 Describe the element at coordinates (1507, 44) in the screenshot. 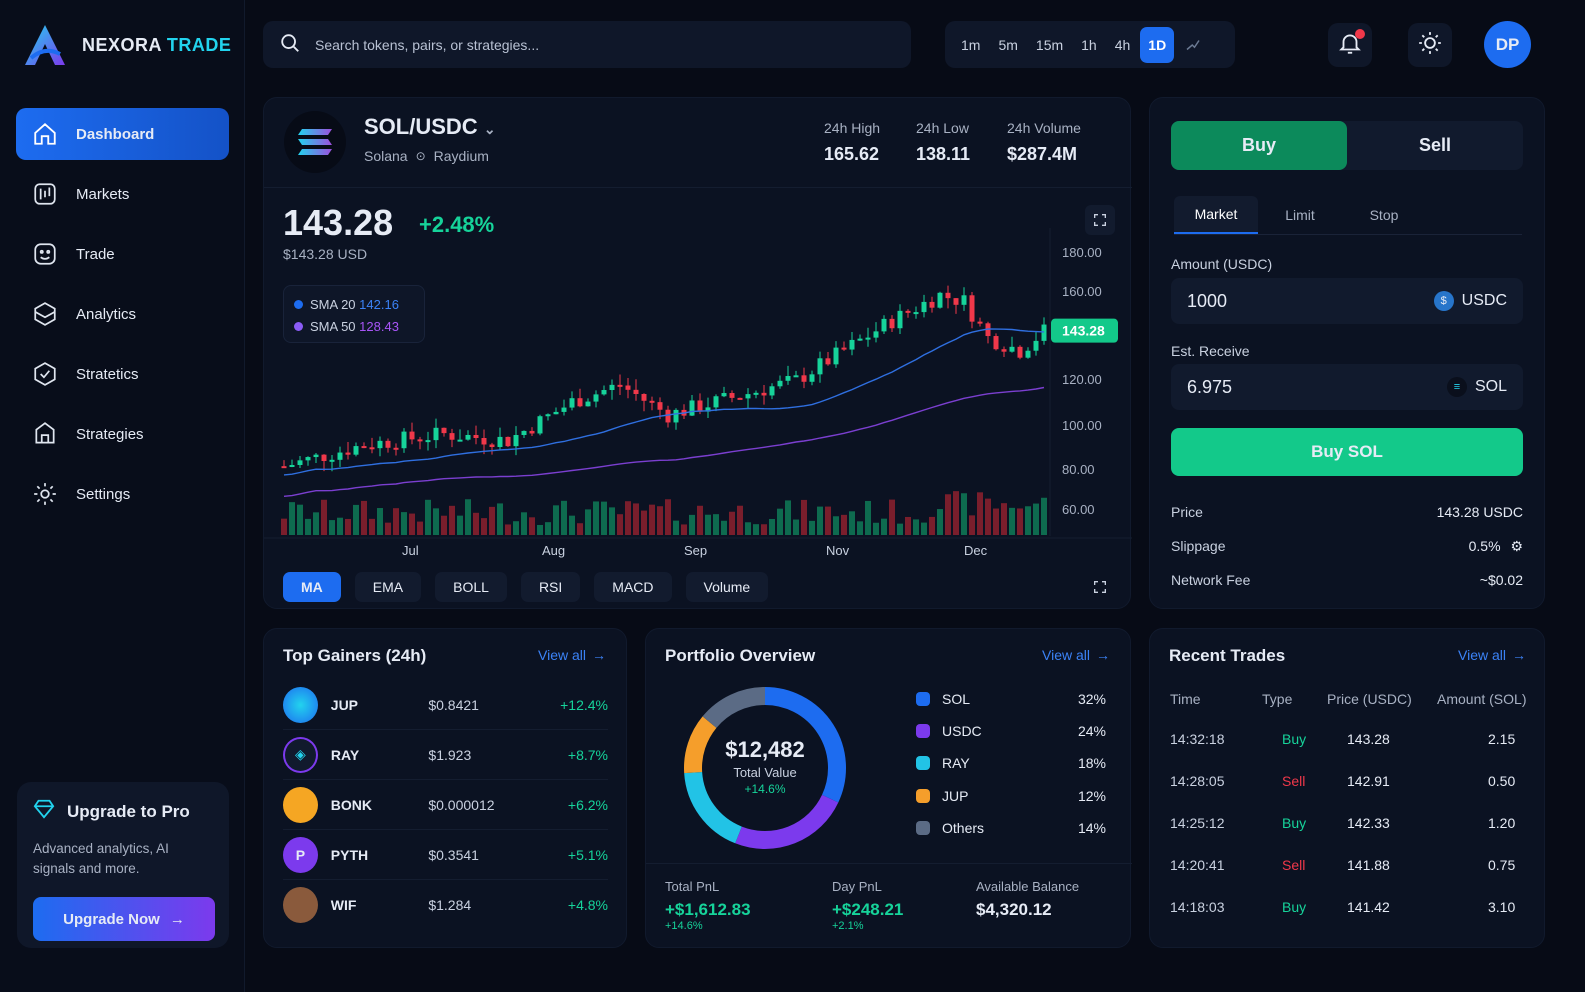

I see `avatar: DP` at that location.